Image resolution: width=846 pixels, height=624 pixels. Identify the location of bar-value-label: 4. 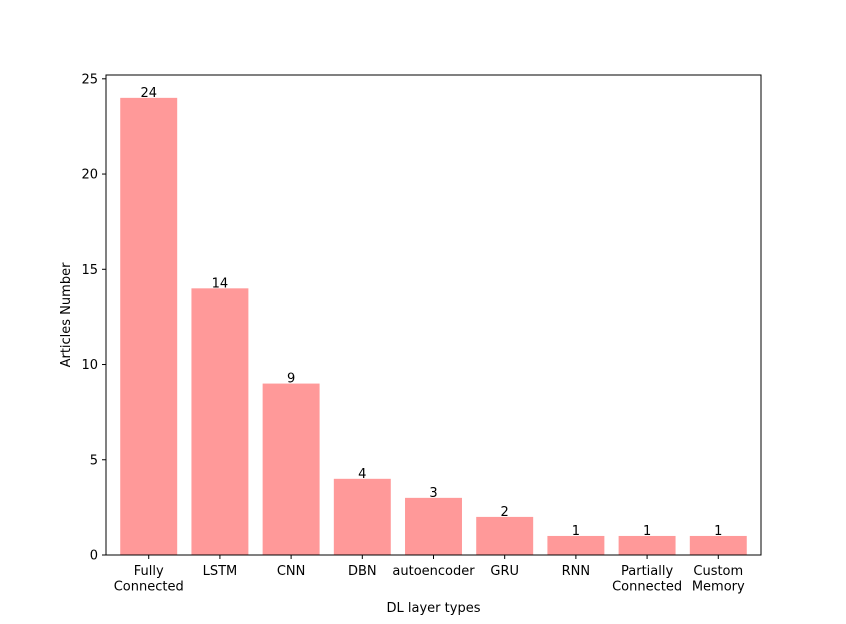
(362, 474).